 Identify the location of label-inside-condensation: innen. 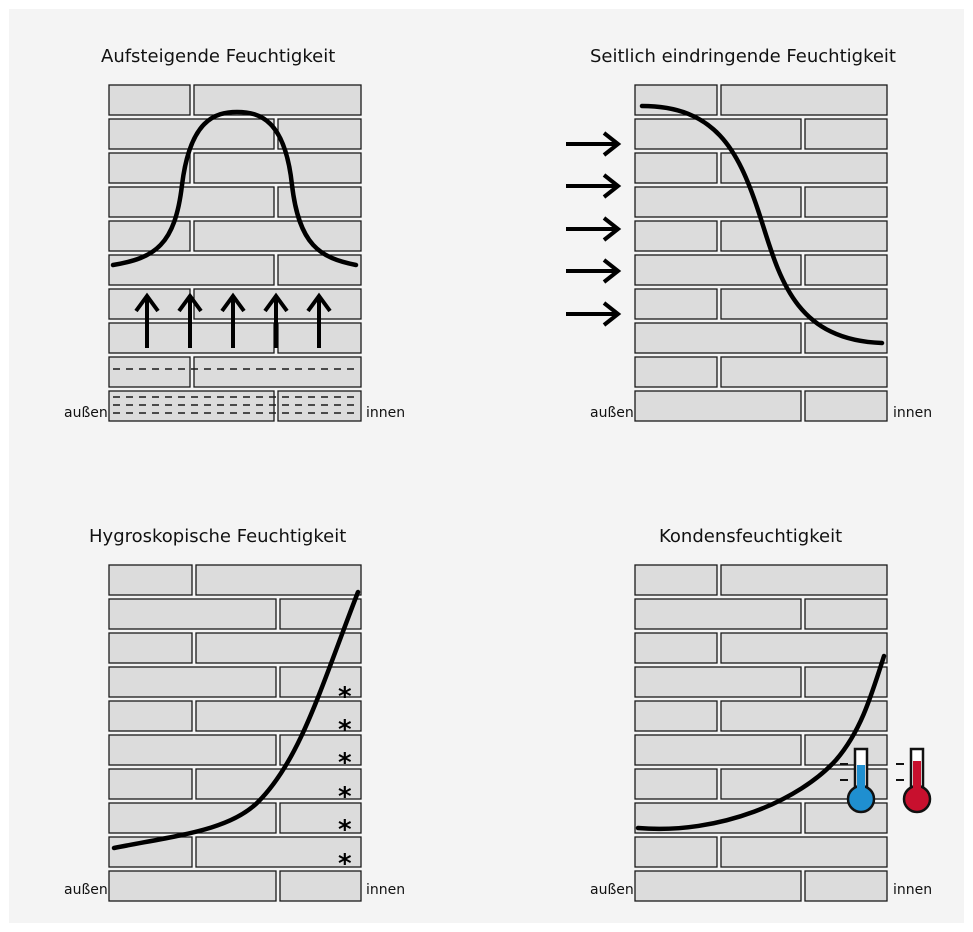
(913, 890).